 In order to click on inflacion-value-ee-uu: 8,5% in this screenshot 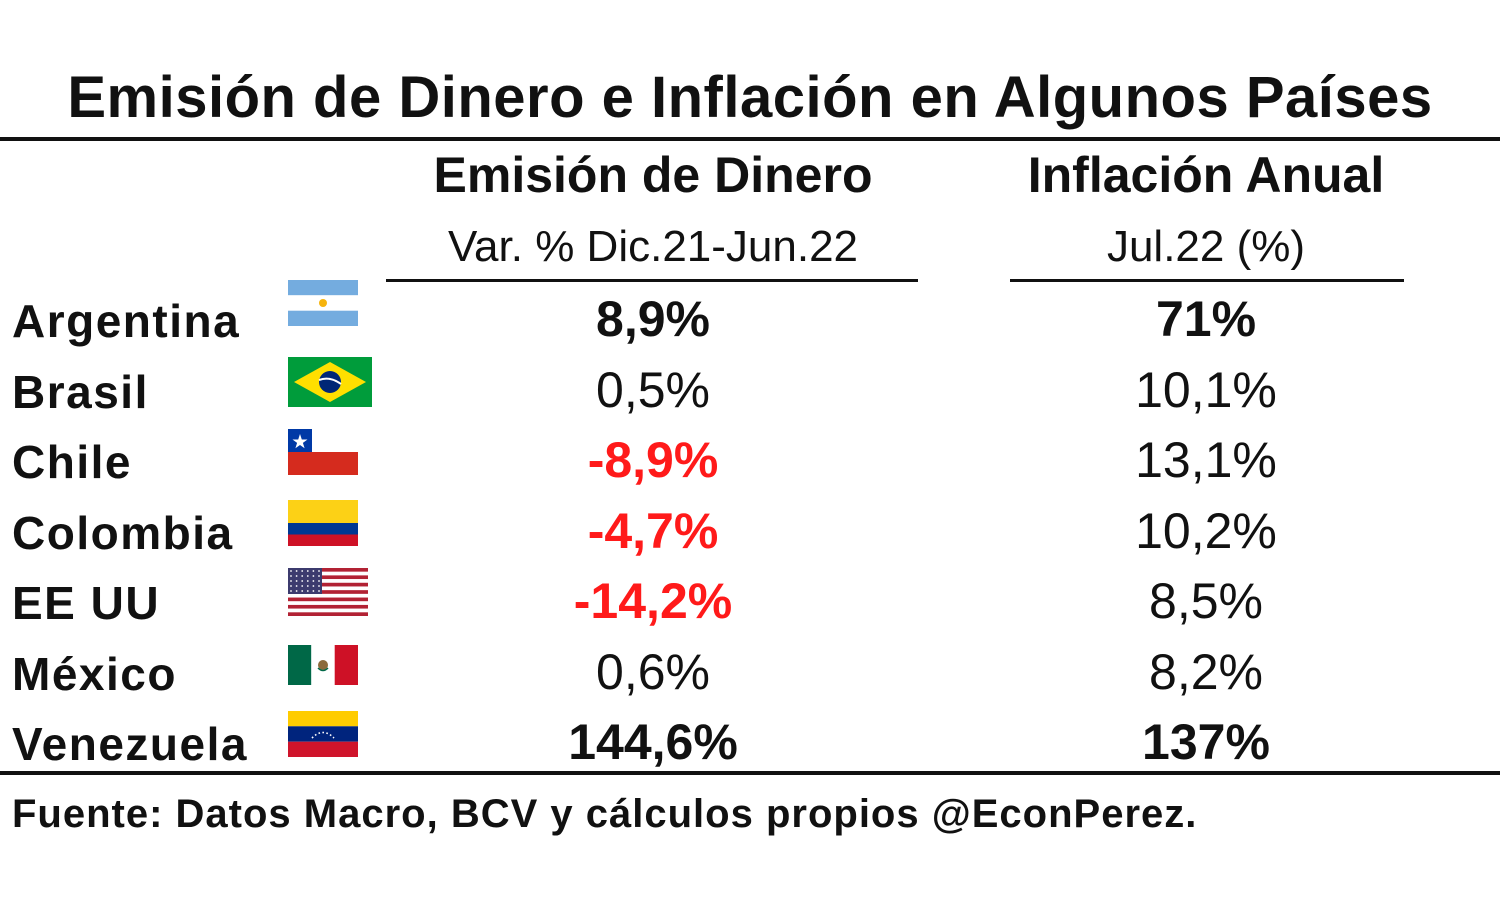, I will do `click(1206, 601)`.